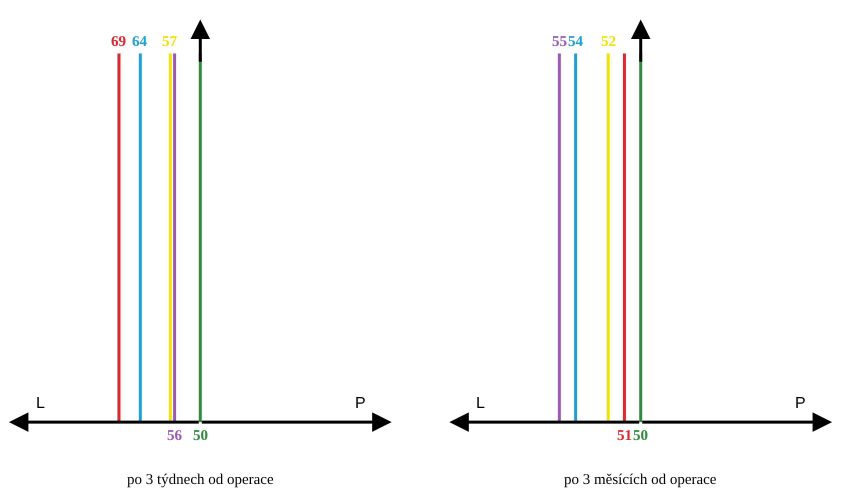 The height and width of the screenshot is (495, 841). What do you see at coordinates (576, 42) in the screenshot?
I see `data-label: 54` at bounding box center [576, 42].